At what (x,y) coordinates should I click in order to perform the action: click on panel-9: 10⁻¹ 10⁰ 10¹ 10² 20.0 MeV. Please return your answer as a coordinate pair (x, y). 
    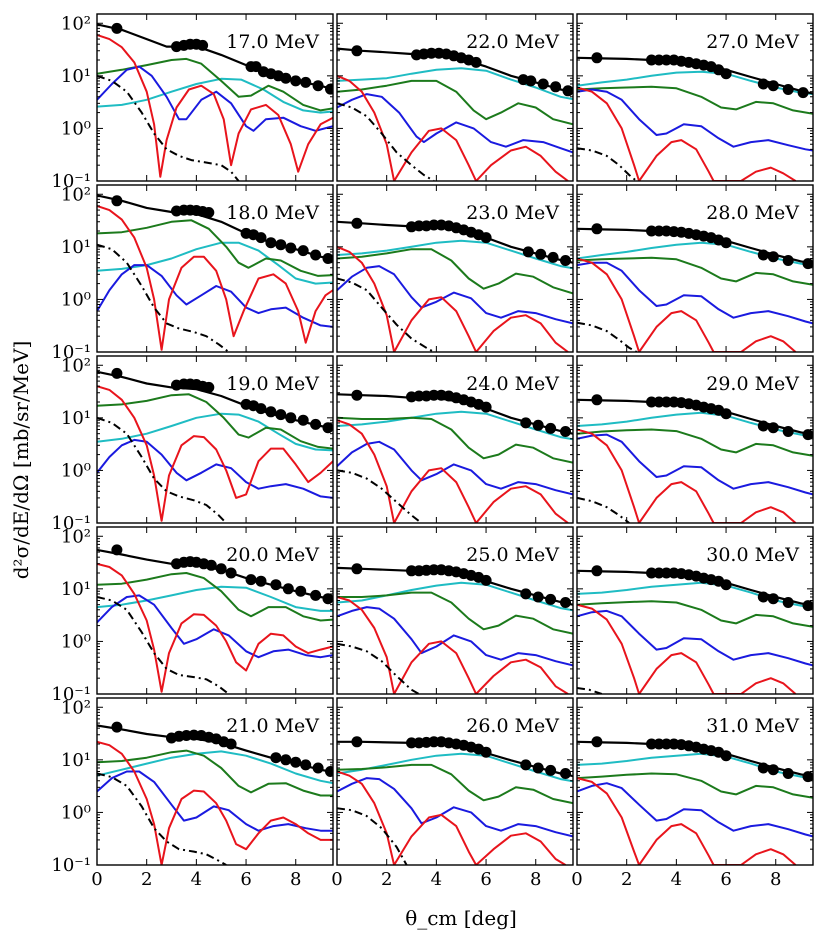
    Looking at the image, I should click on (192, 615).